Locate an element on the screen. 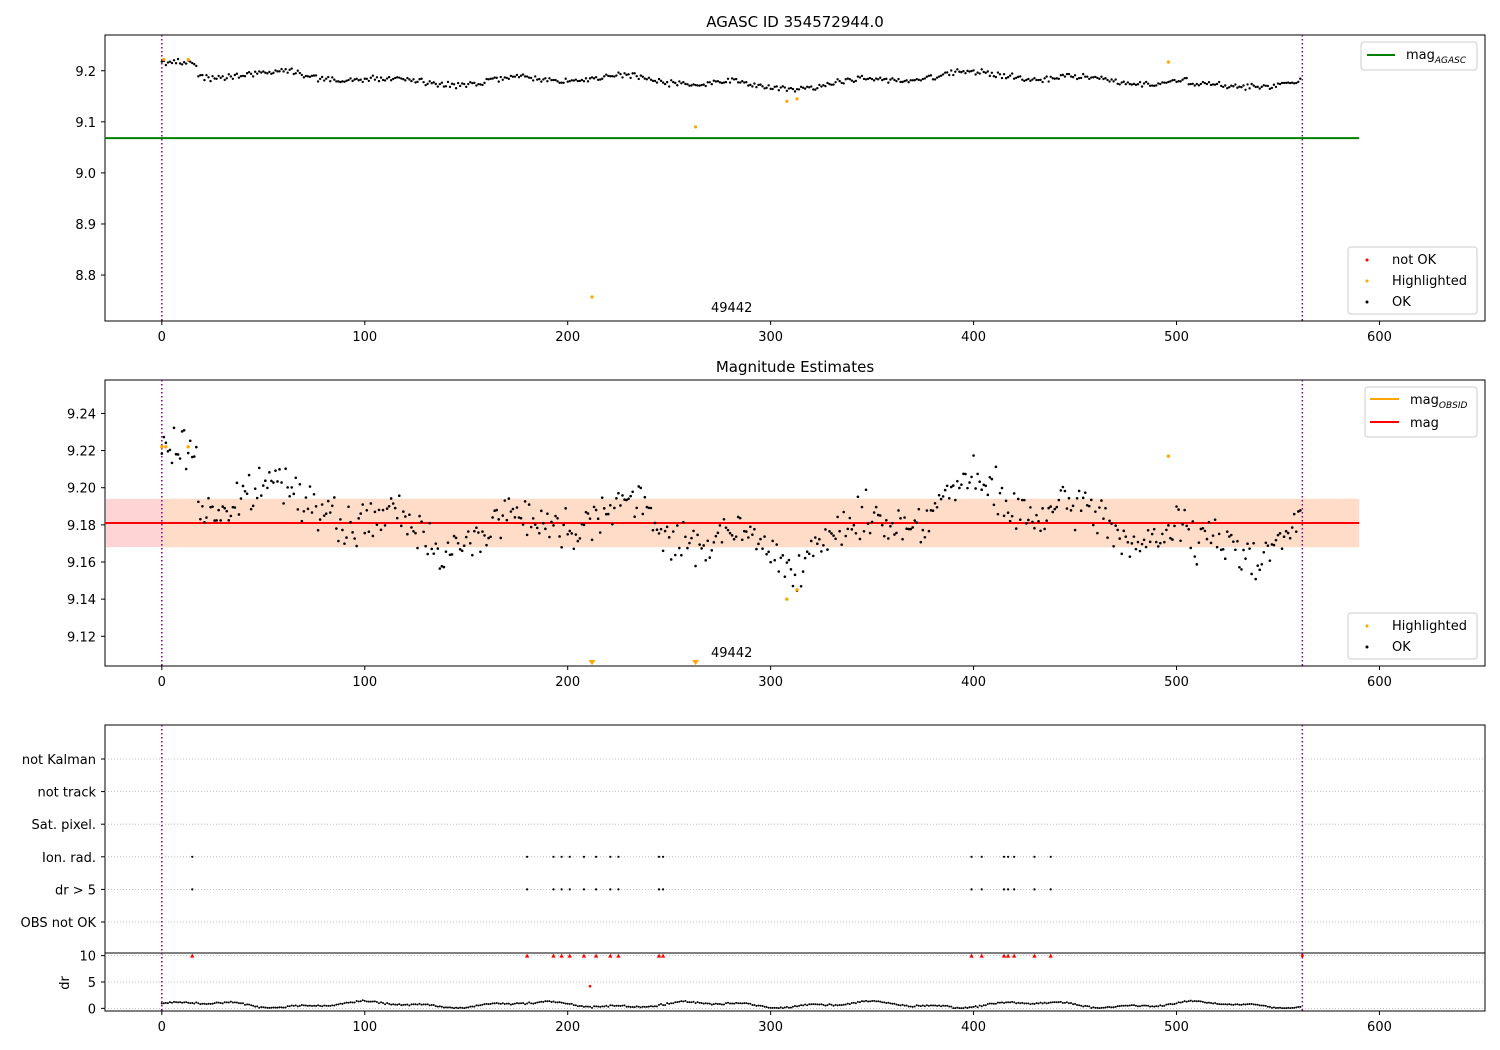 Image resolution: width=1500 pixels, height=1050 pixels. dr-flag-point is located at coordinates (659, 889).